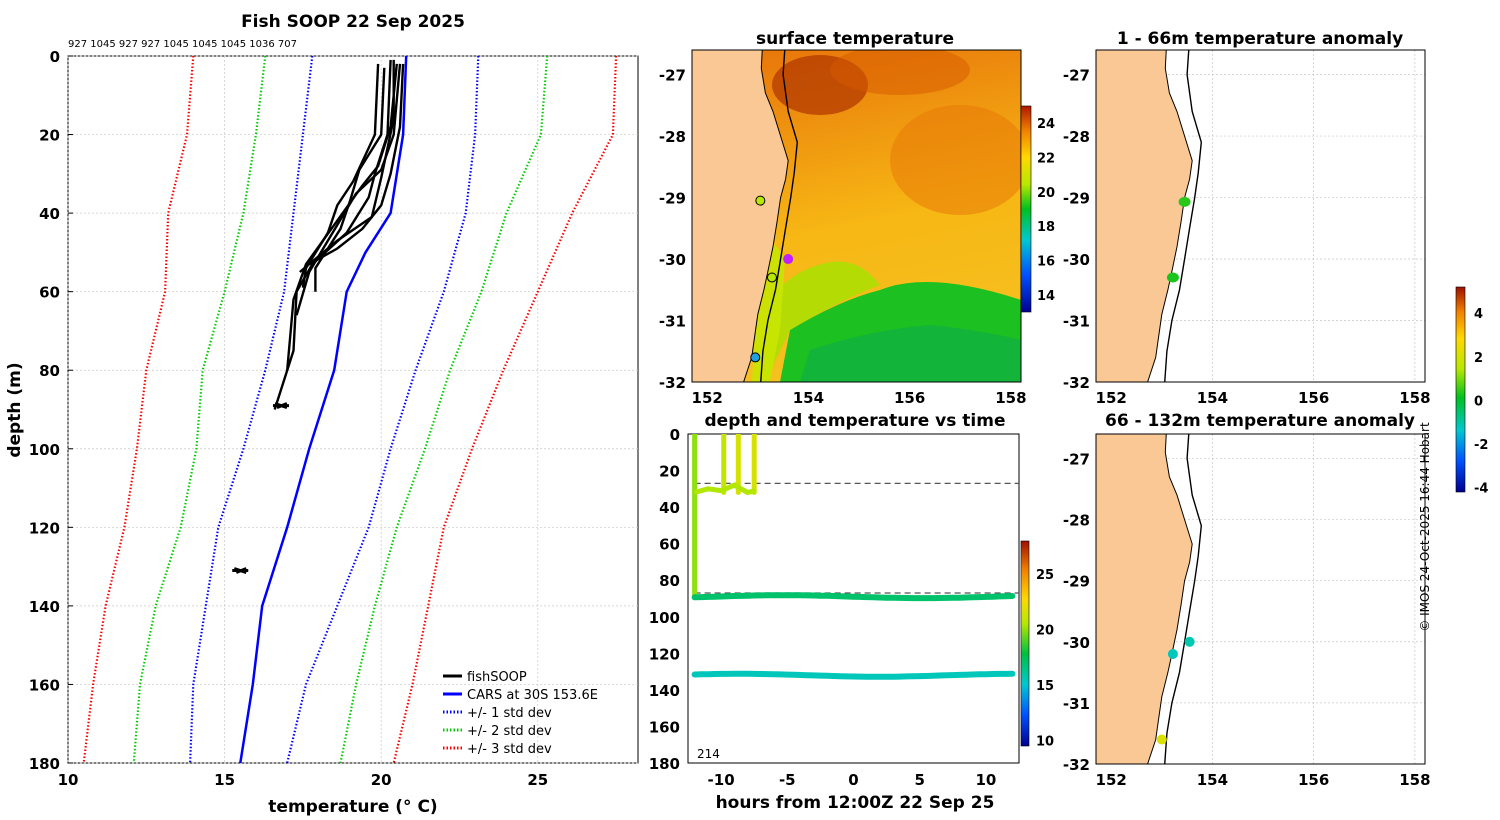  I want to click on profile-ytick-label: 180, so click(44, 764).